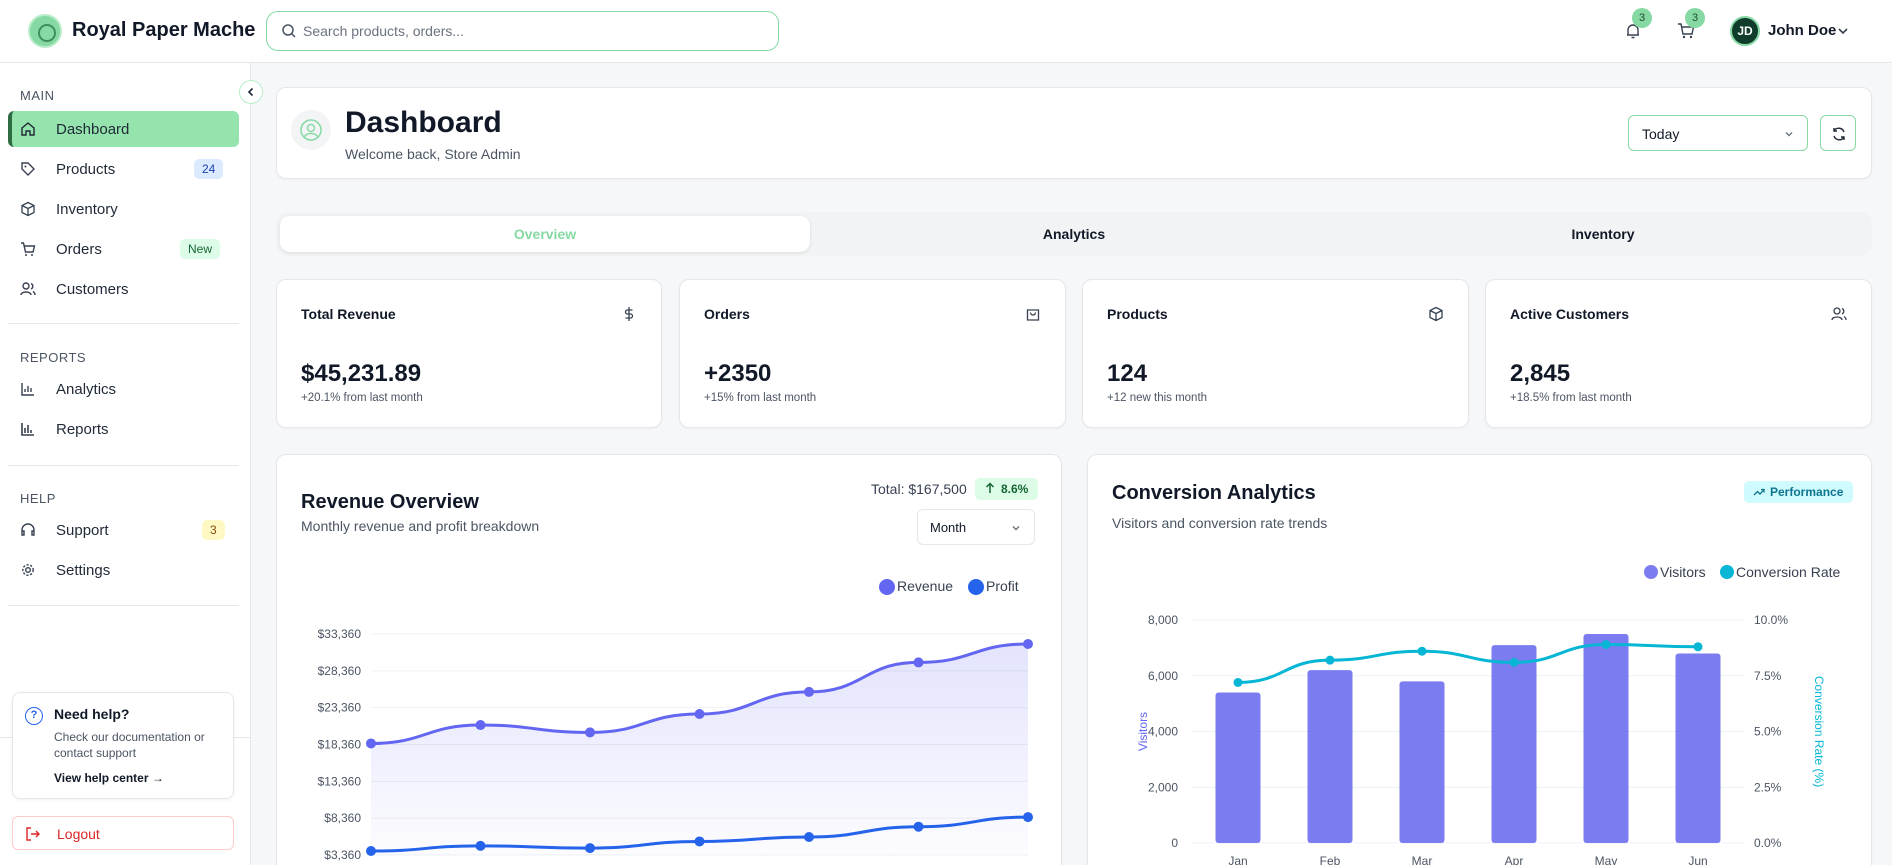  I want to click on refresh-icon, so click(1839, 134).